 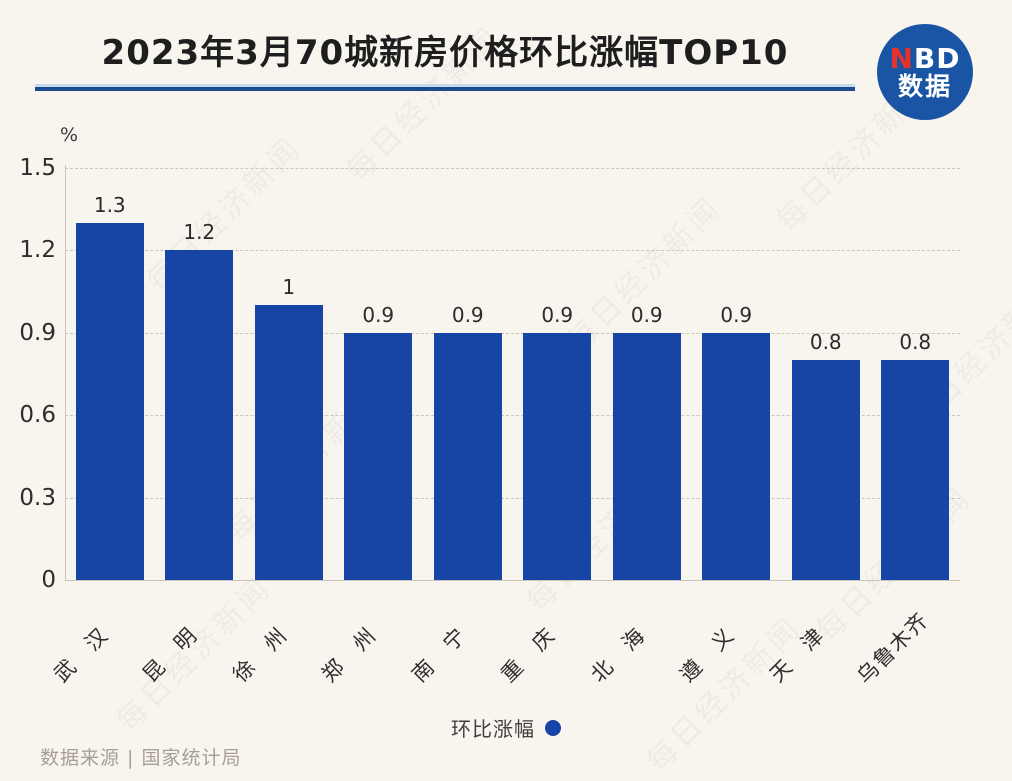 I want to click on bar-天津, so click(x=825, y=470).